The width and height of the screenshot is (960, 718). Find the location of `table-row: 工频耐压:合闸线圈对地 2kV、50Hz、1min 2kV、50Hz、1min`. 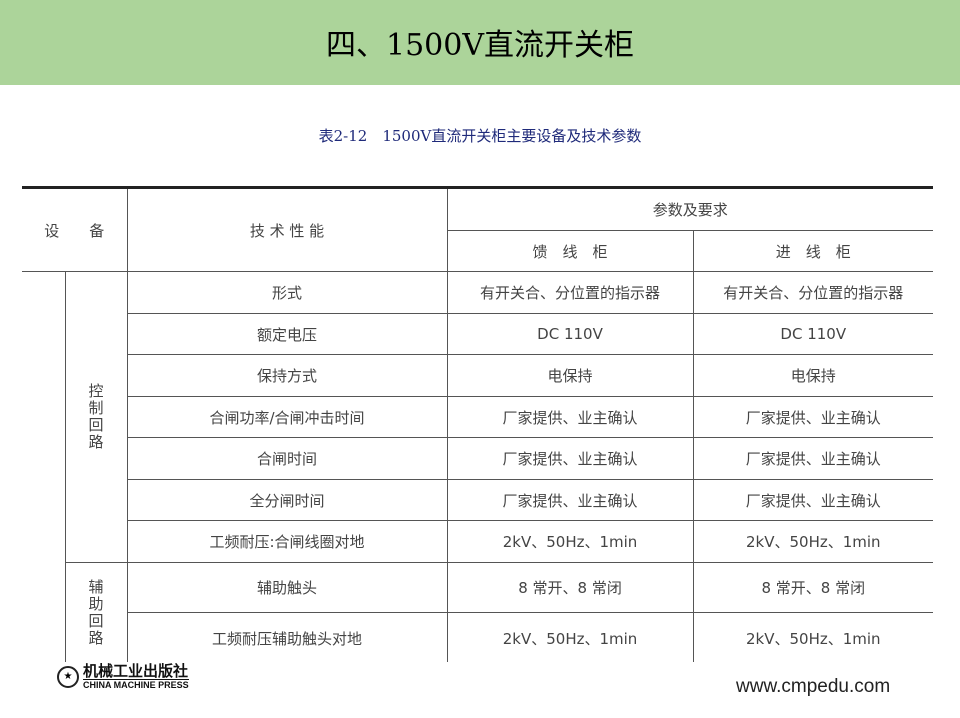

table-row: 工频耐压:合闸线圈对地 2kV、50Hz、1min 2kV、50Hz、1min is located at coordinates (477, 541).